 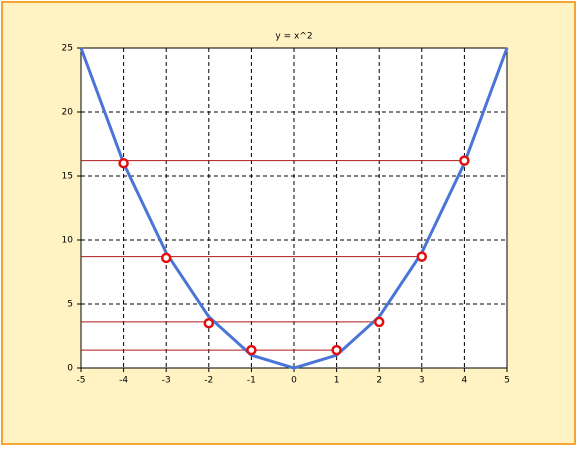 I want to click on x-tick-label: 2, so click(x=379, y=381).